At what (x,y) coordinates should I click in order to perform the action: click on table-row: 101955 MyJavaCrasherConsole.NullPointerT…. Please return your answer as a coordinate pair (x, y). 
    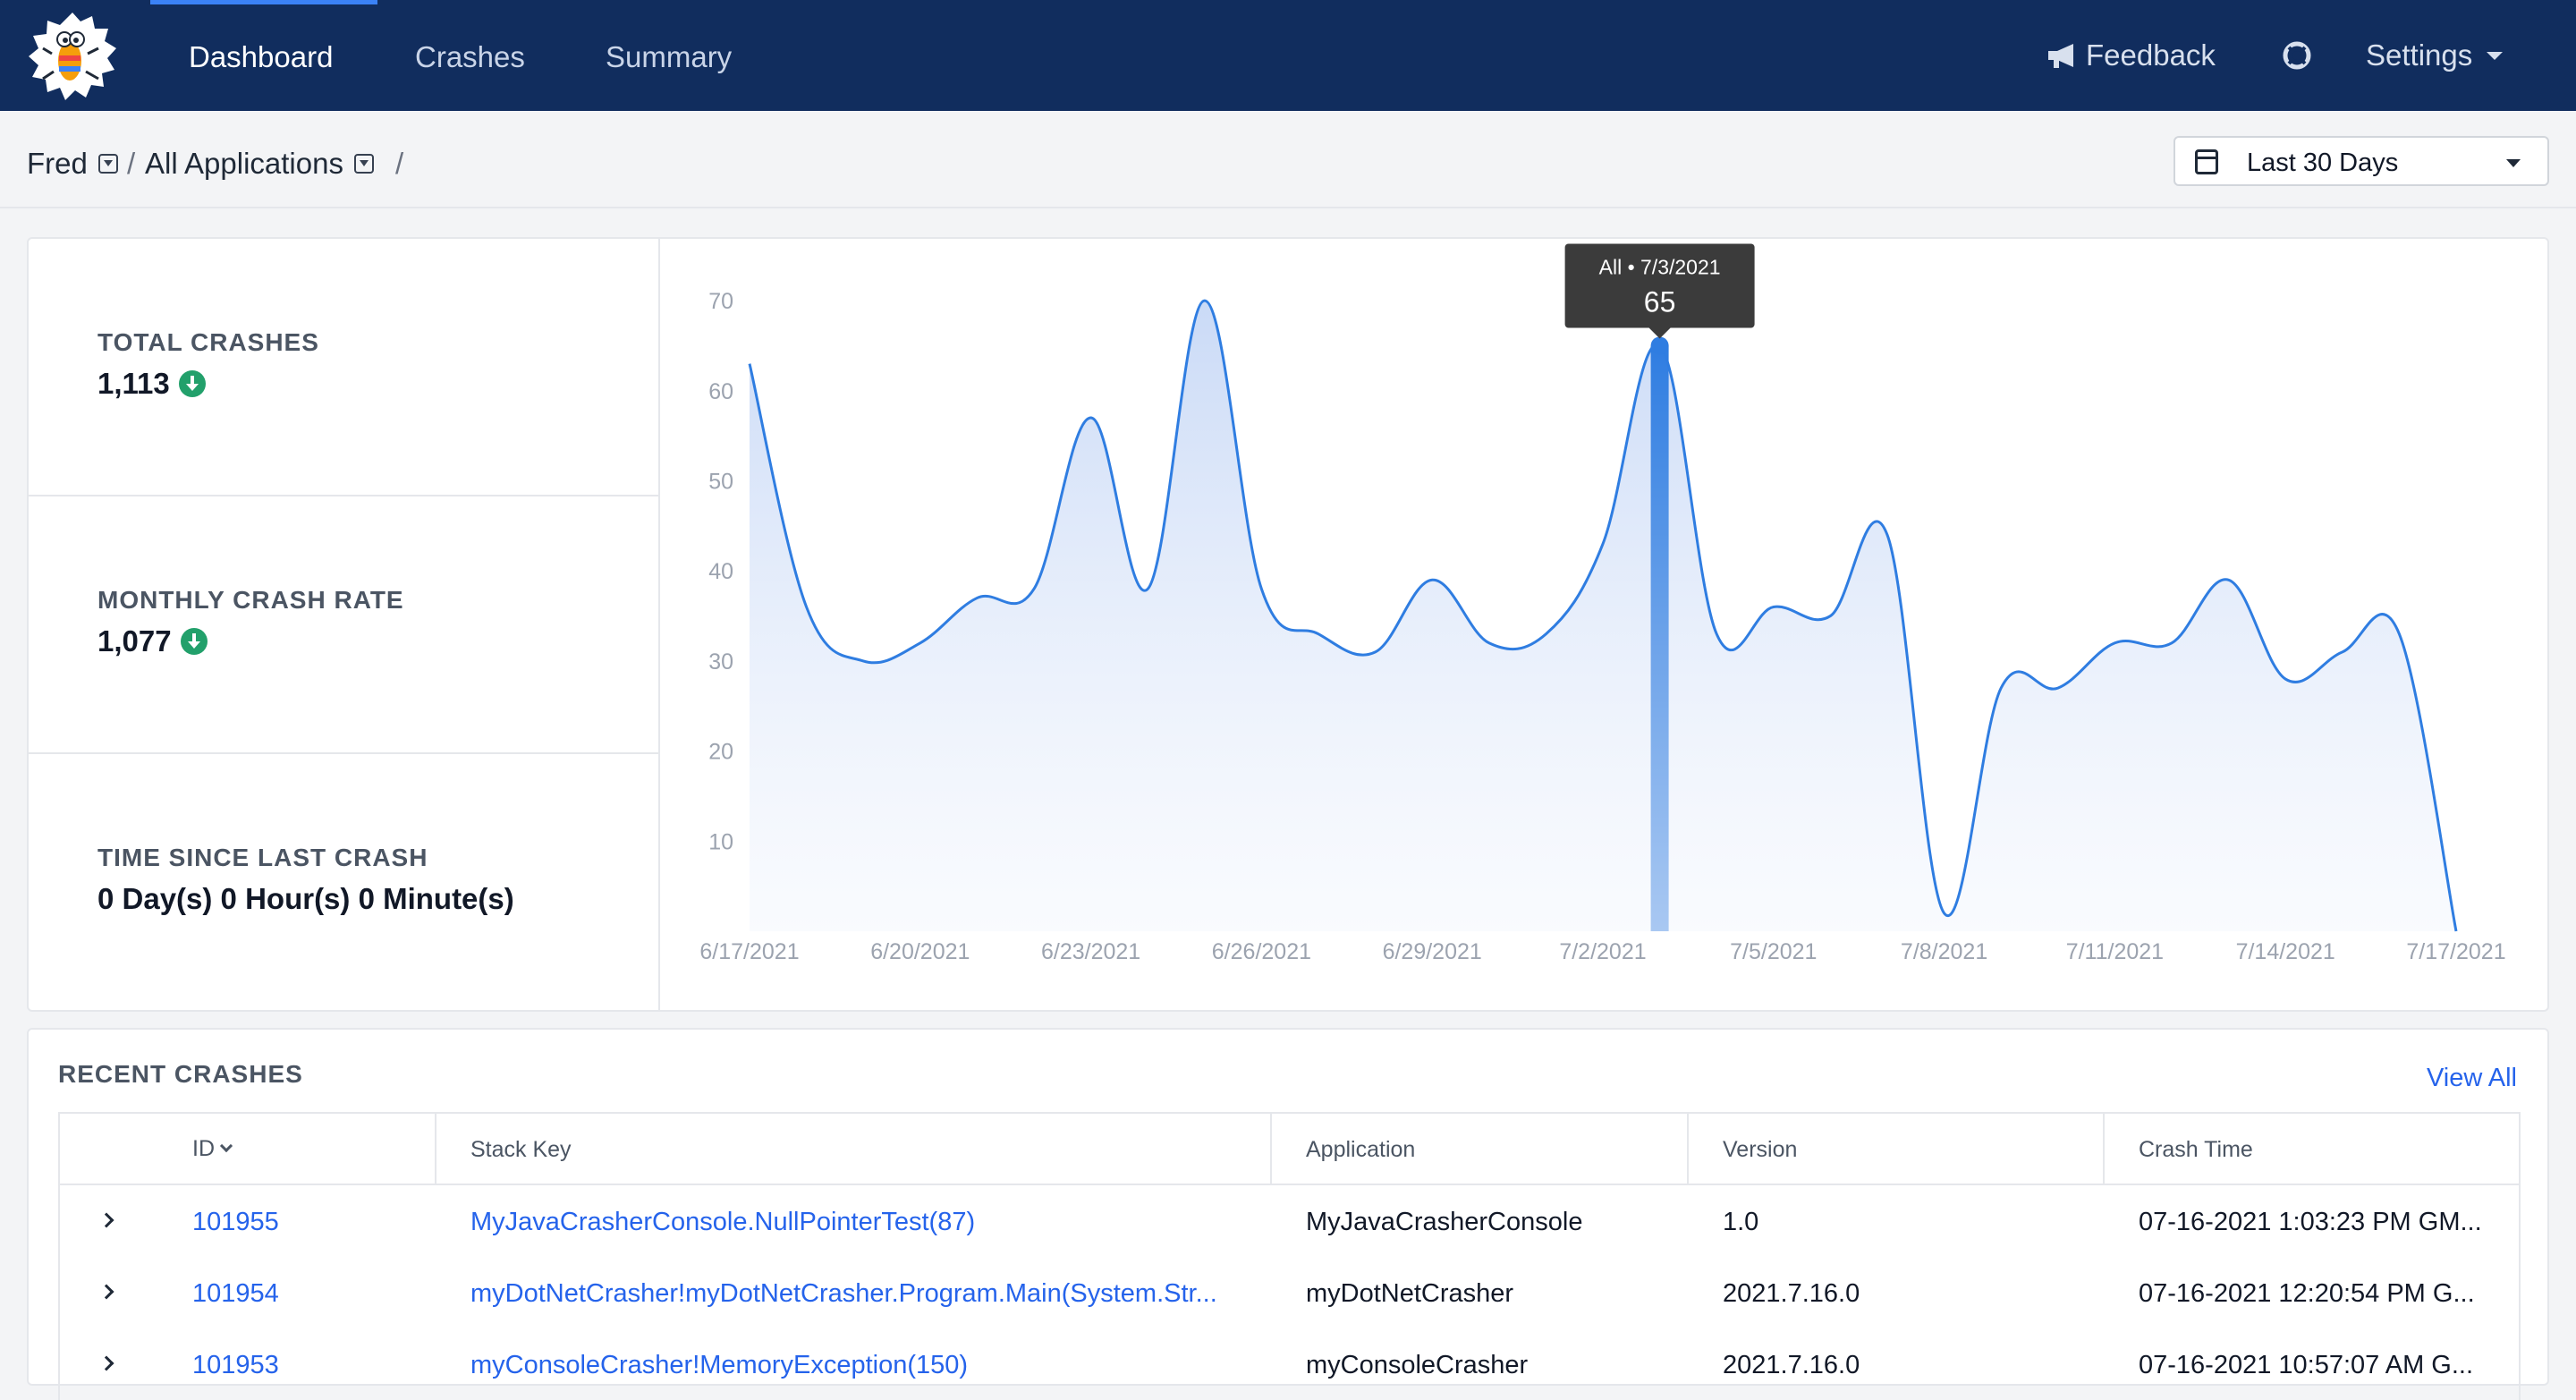
    Looking at the image, I should click on (1289, 1221).